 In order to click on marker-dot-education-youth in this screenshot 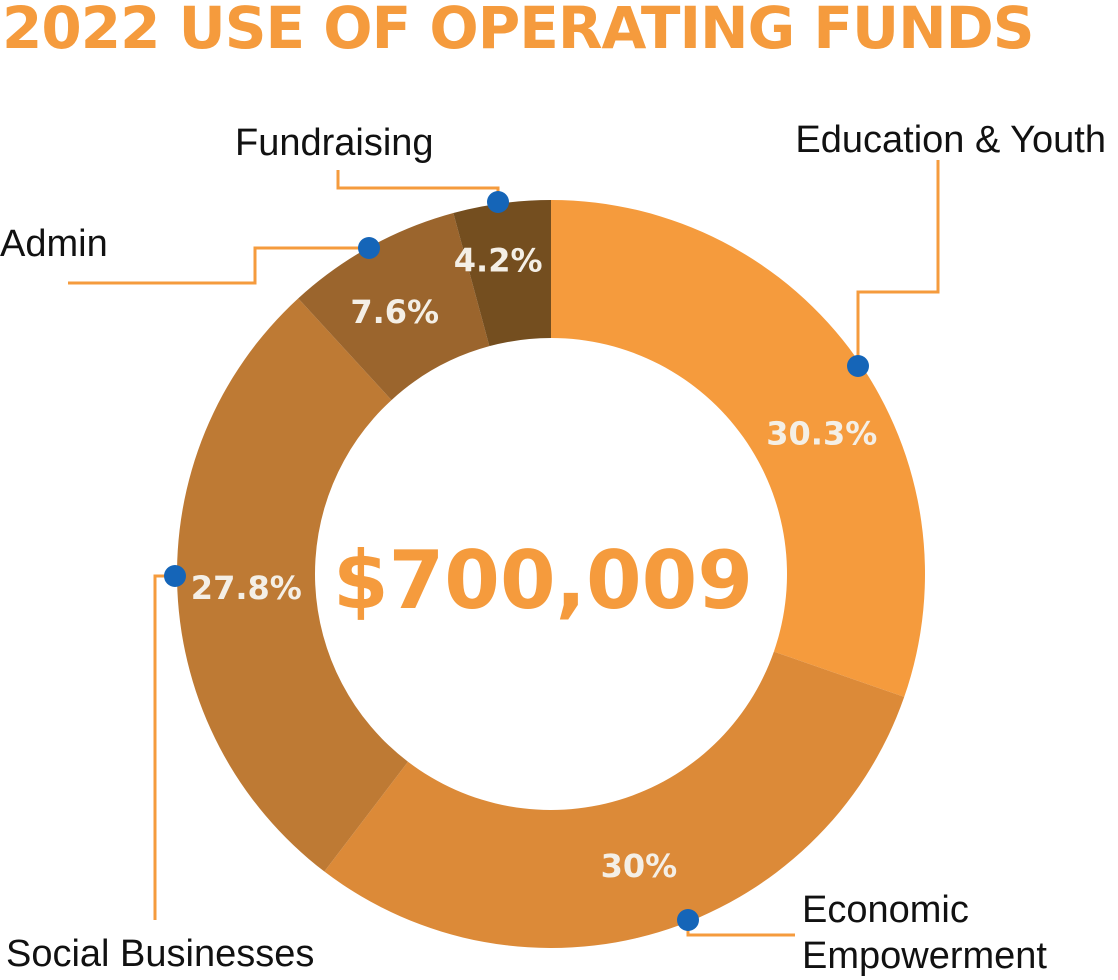, I will do `click(858, 366)`.